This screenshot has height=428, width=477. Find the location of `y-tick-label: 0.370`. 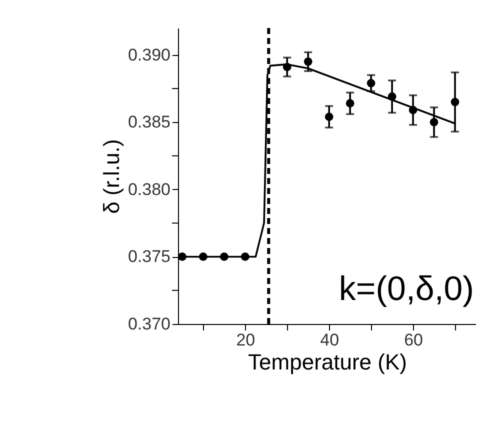

y-tick-label: 0.370 is located at coordinates (149, 324).